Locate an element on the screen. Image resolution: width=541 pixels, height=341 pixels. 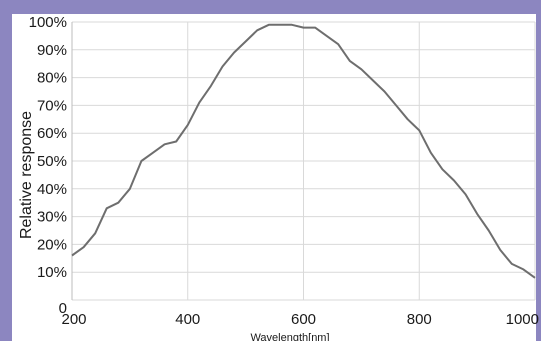
y-tick-label: 0 is located at coordinates (63, 308).